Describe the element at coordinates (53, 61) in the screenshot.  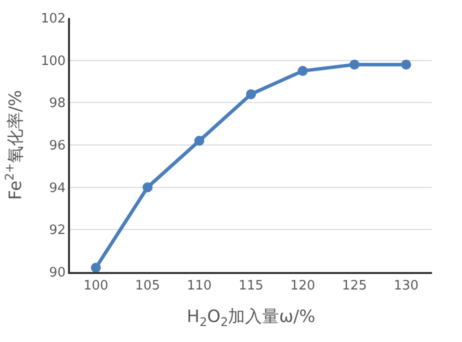
I see `y-tick-label: 100` at that location.